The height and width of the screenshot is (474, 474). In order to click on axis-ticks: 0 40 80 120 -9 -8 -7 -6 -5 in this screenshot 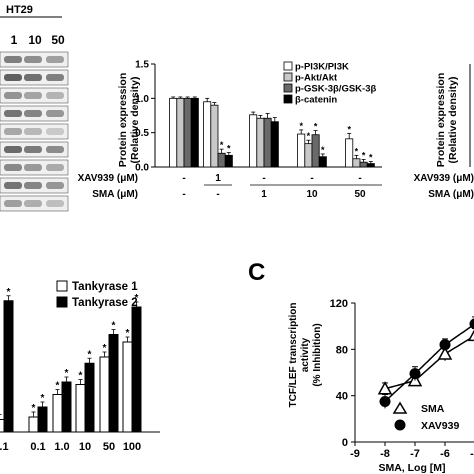, I will do `click(402, 379)`.